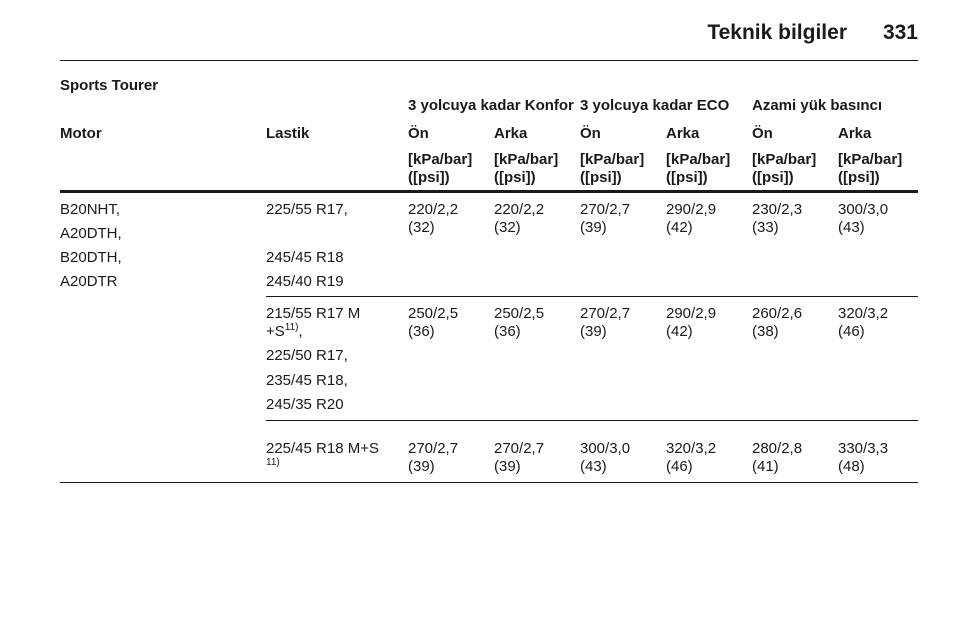 The image size is (960, 642). What do you see at coordinates (655, 105) in the screenshot?
I see `group-header: 3 yolcuya kadar ECO` at bounding box center [655, 105].